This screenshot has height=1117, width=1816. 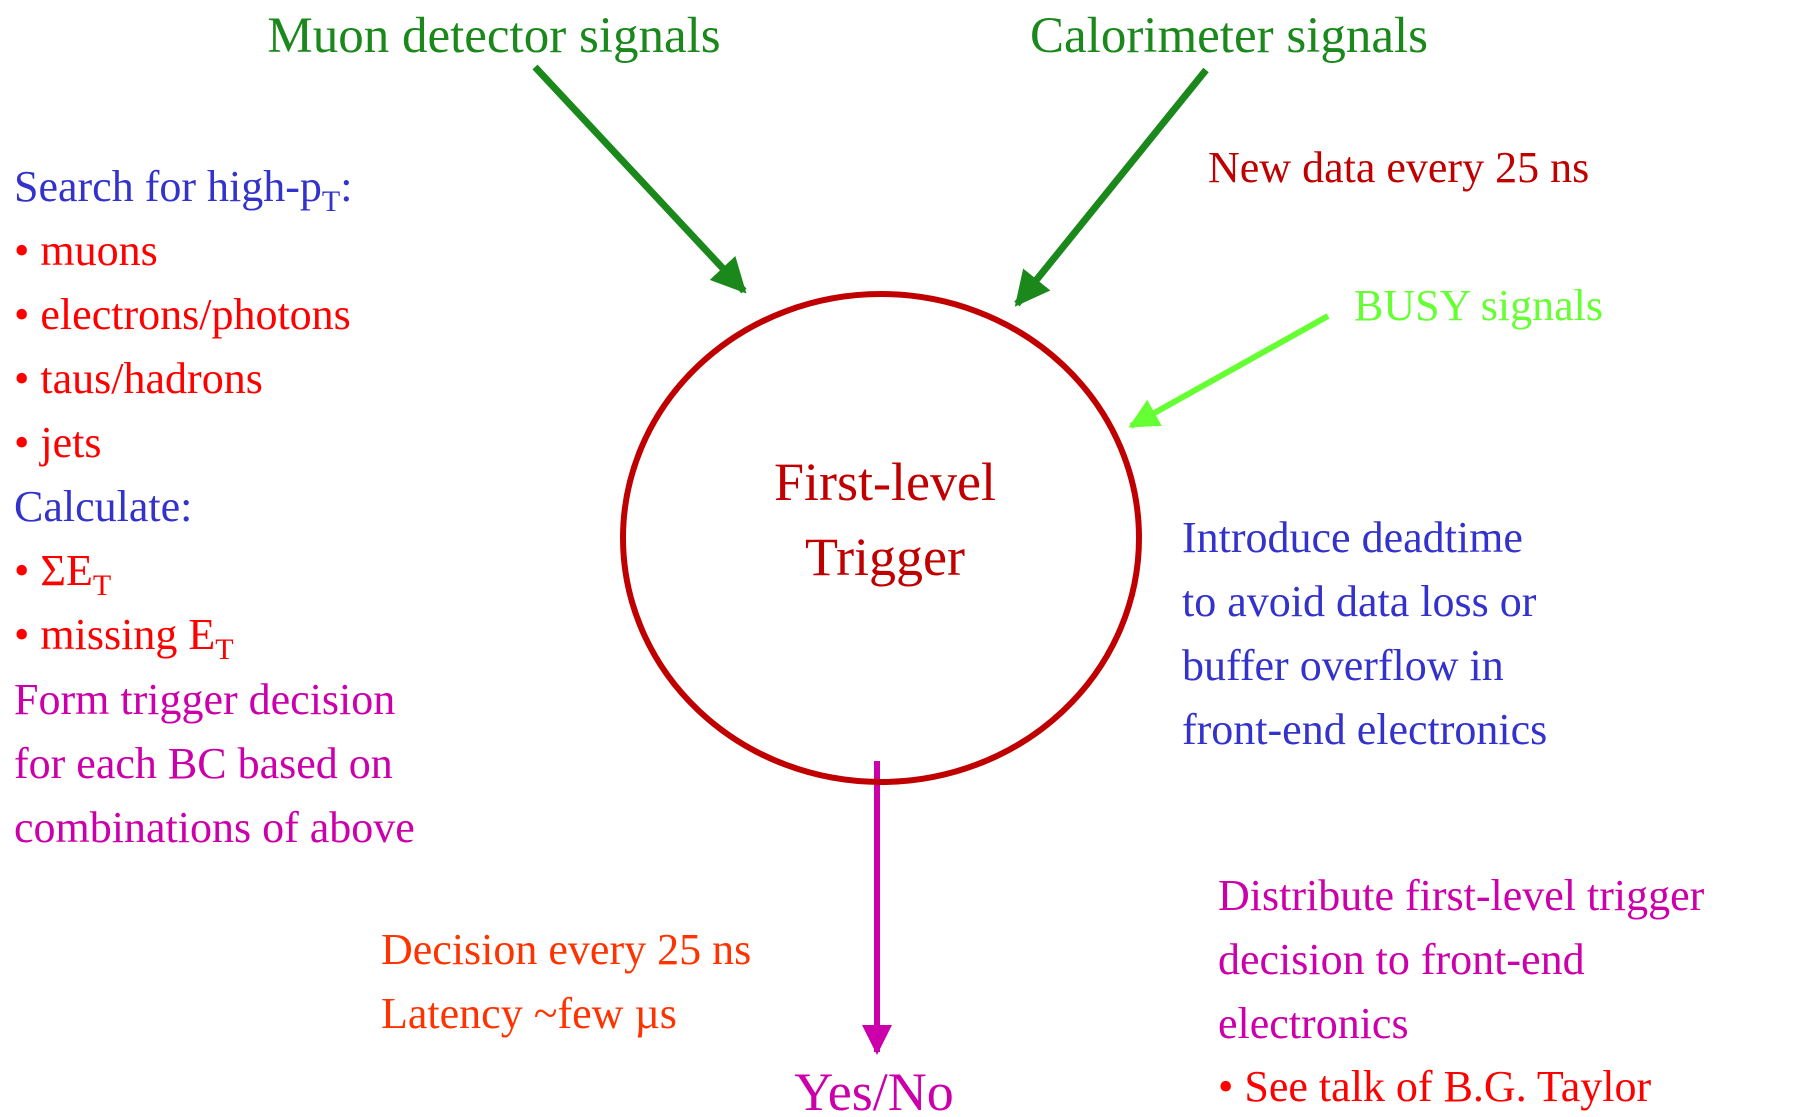 What do you see at coordinates (103, 506) in the screenshot?
I see `calculate-heading: Calculate:` at bounding box center [103, 506].